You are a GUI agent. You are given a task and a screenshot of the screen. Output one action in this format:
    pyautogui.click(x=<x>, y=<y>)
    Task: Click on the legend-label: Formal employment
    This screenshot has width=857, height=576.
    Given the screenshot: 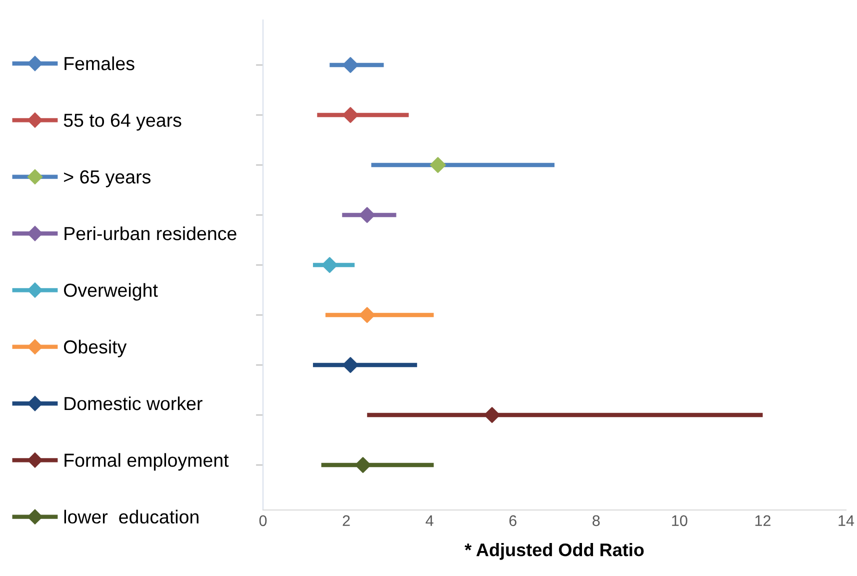 What is the action you would take?
    pyautogui.click(x=146, y=462)
    